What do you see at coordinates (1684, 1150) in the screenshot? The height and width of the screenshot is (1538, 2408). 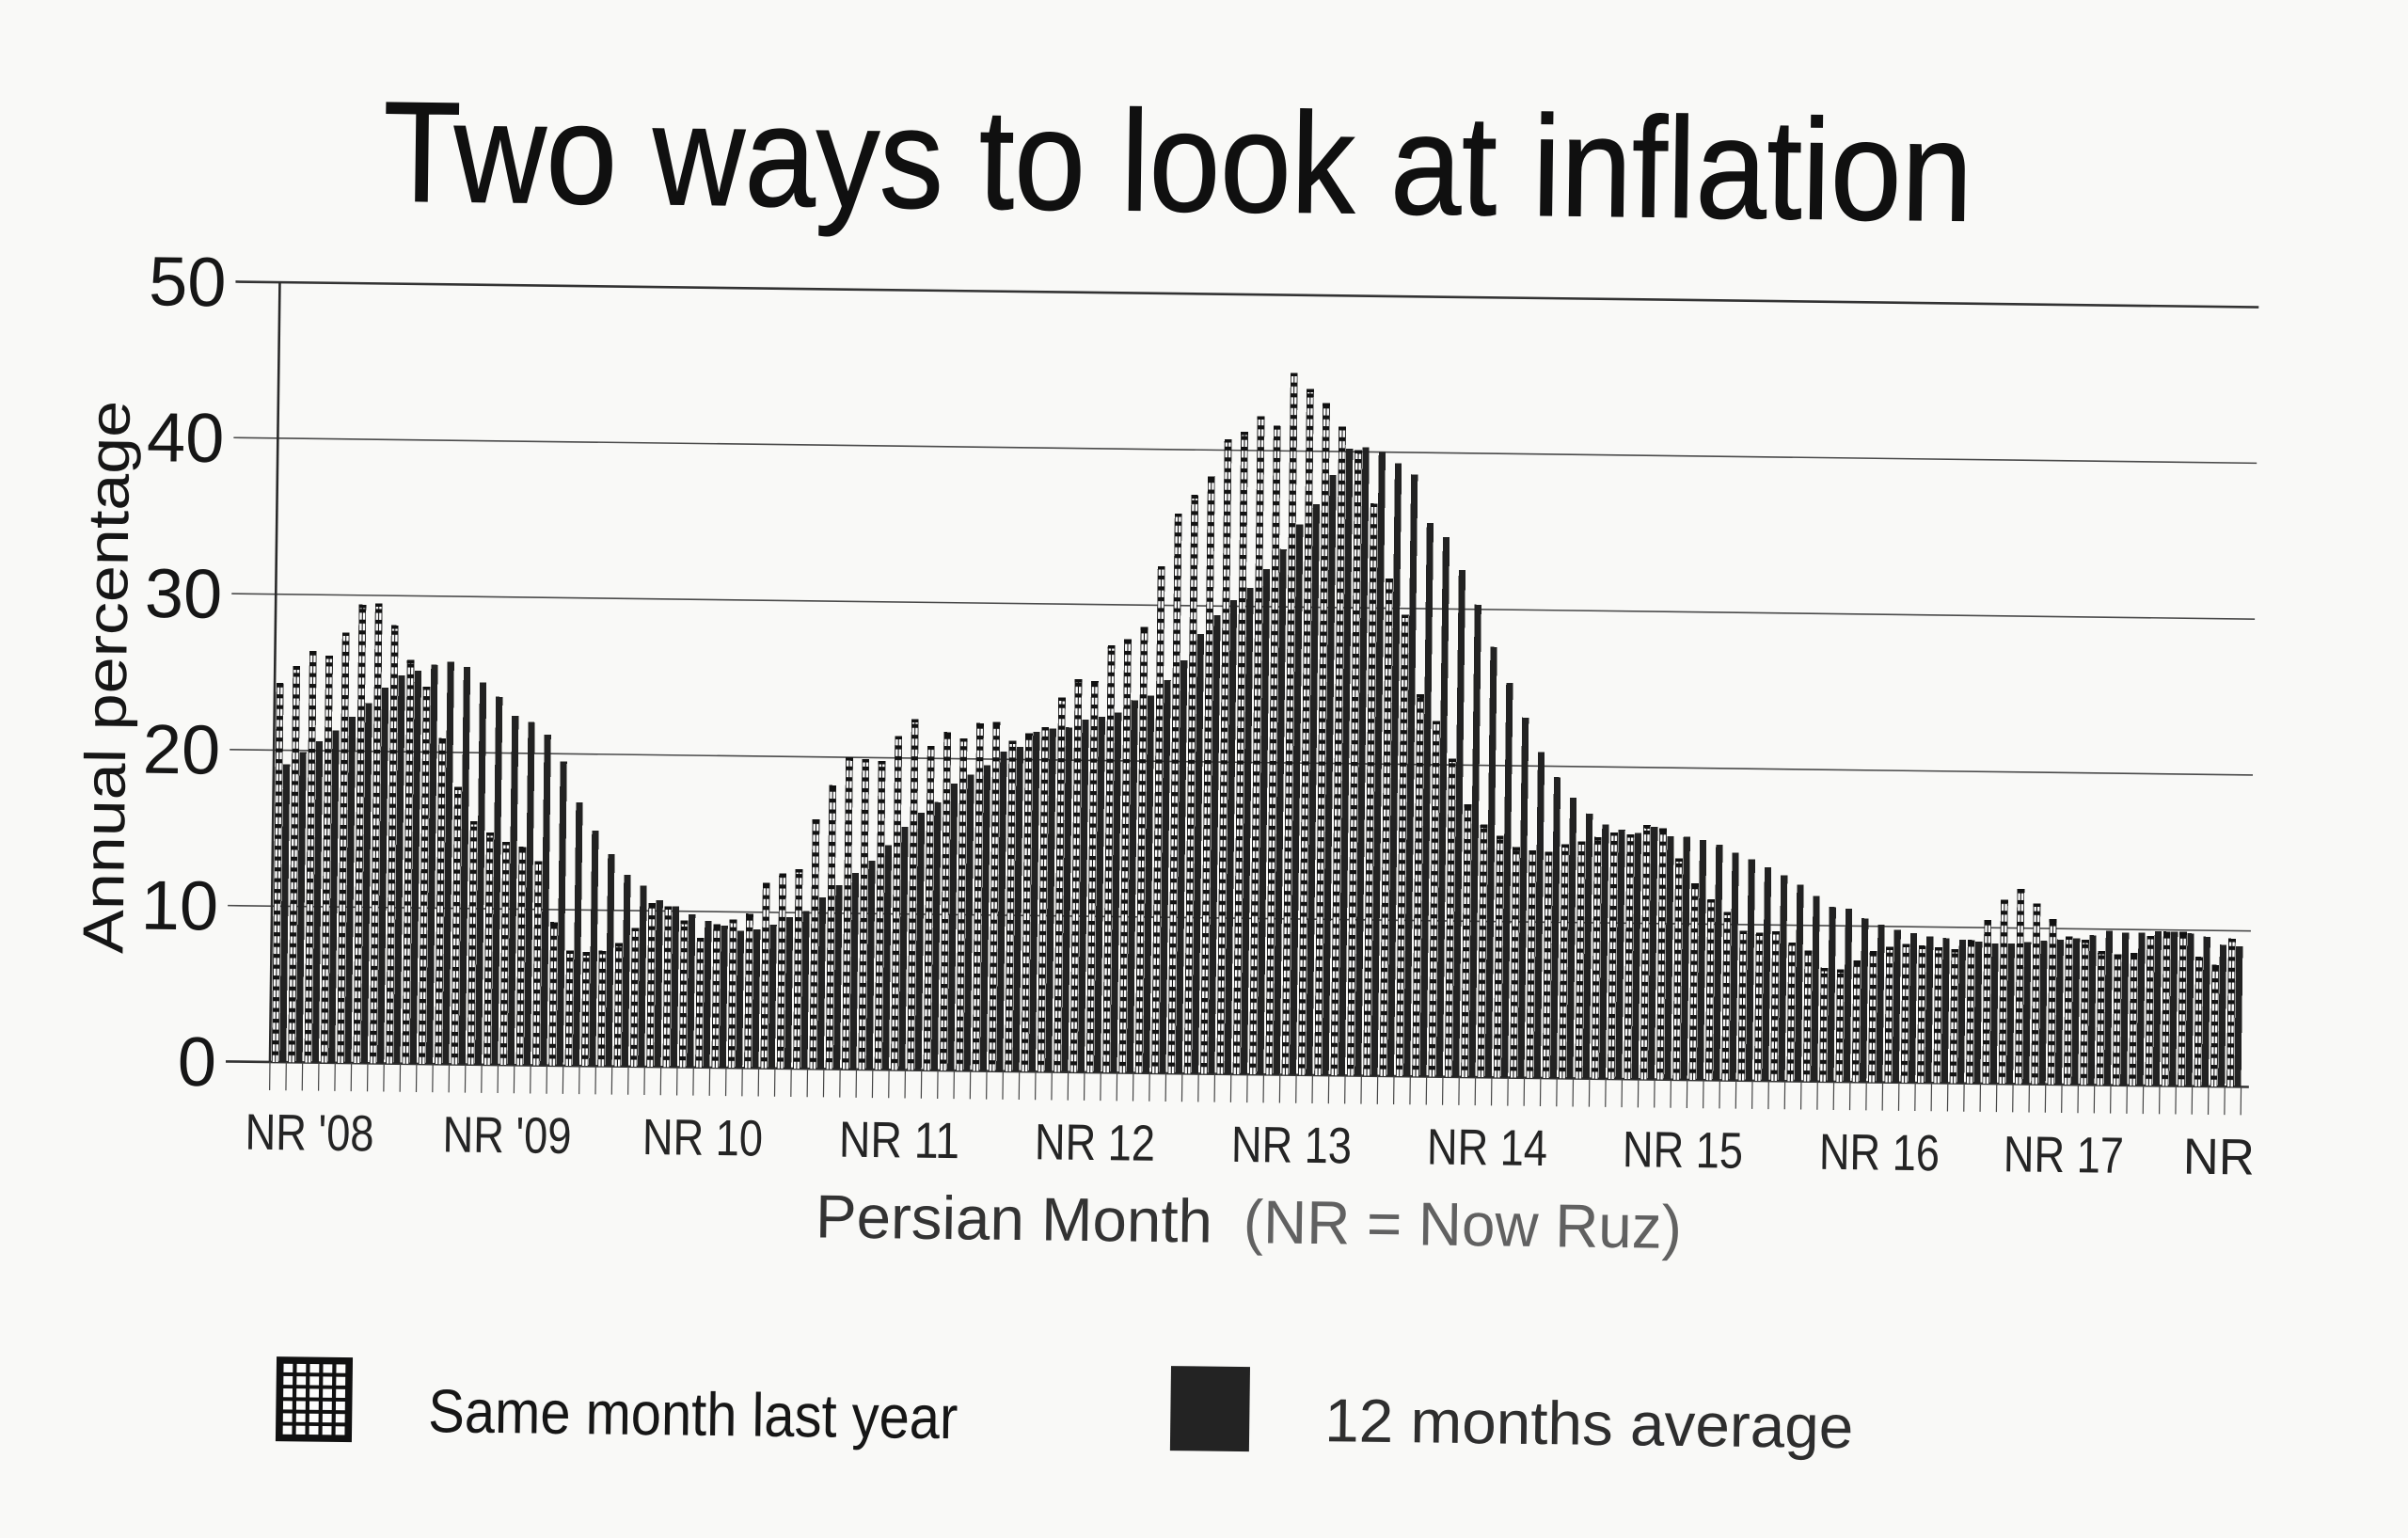 I see `svg-text: NR 15` at bounding box center [1684, 1150].